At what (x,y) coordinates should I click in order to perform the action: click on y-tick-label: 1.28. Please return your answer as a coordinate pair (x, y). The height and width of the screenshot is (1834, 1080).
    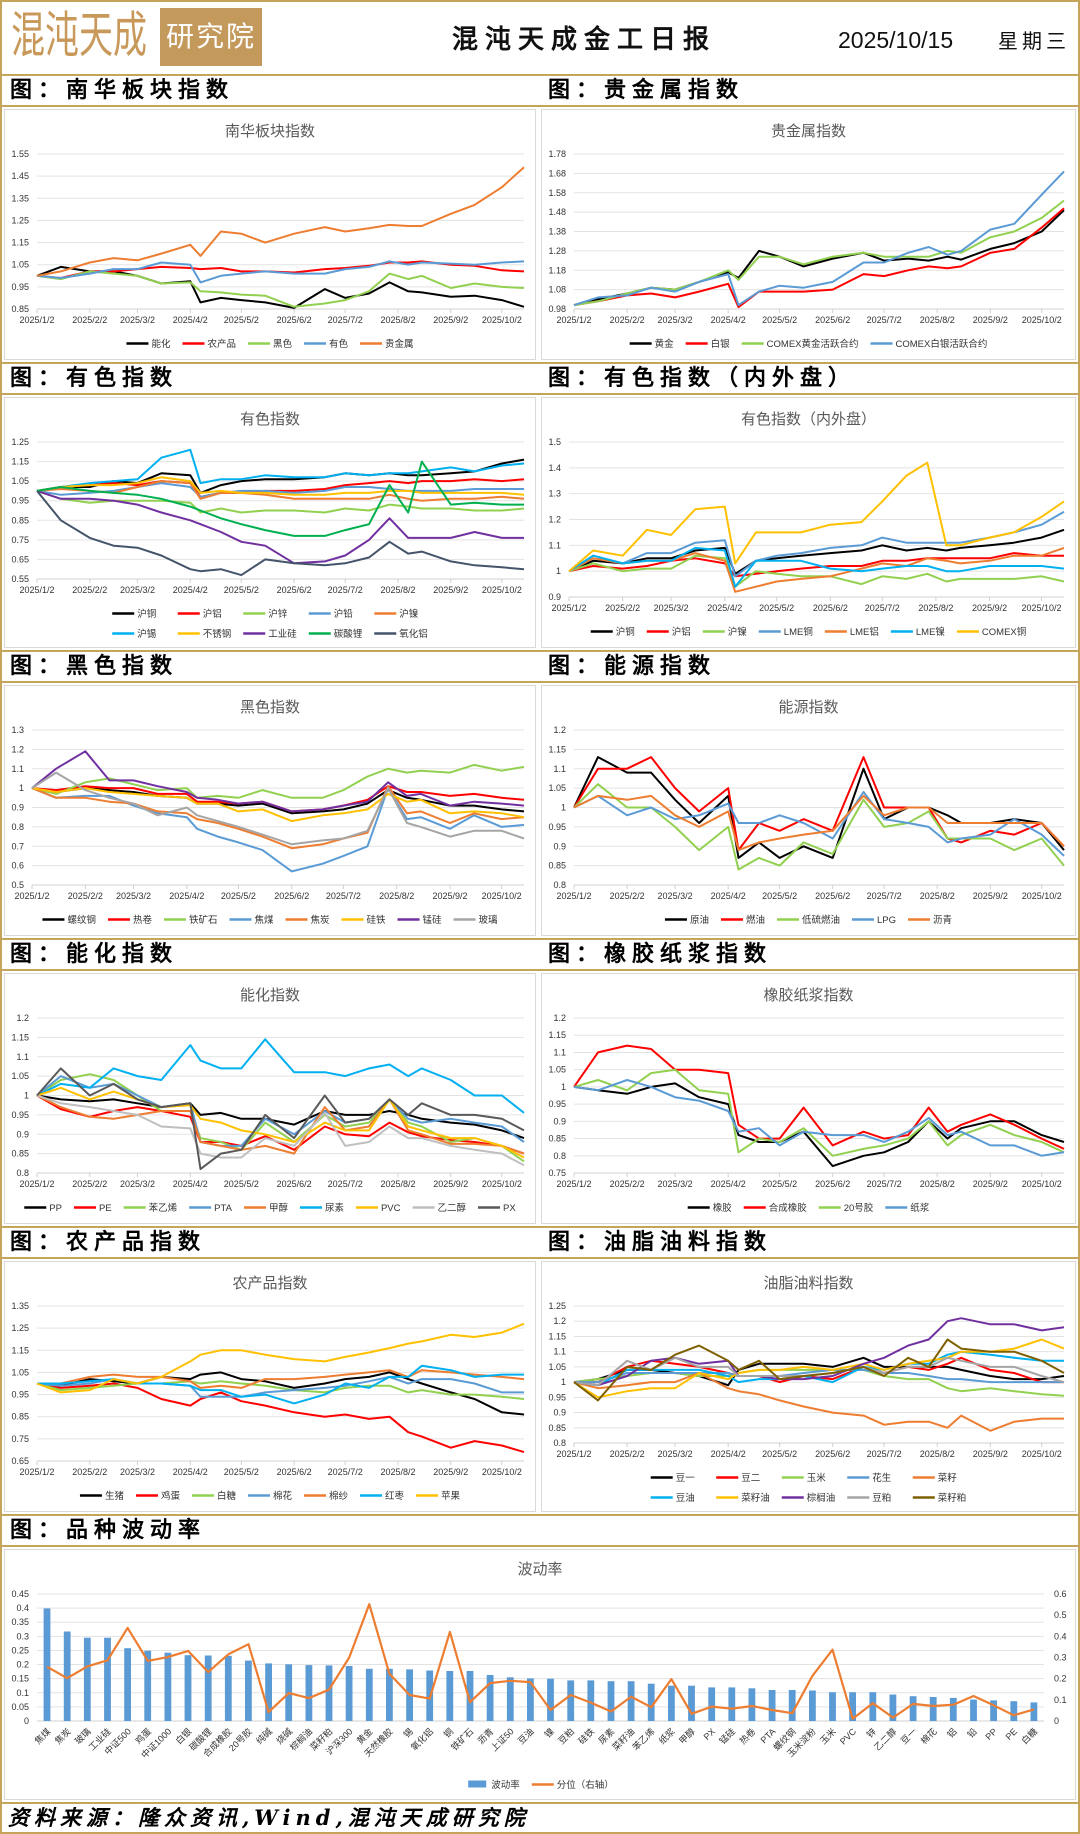
    Looking at the image, I should click on (557, 251).